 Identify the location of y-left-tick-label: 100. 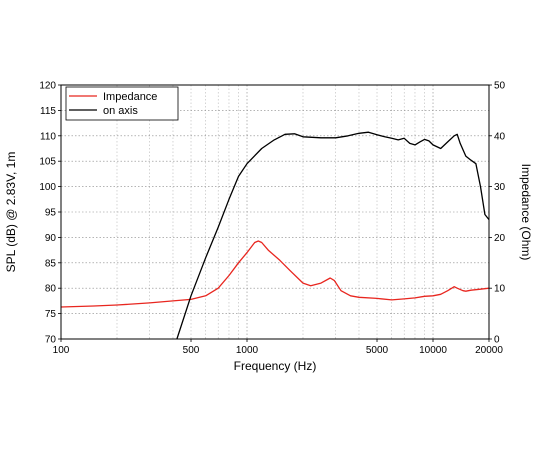
(47, 187).